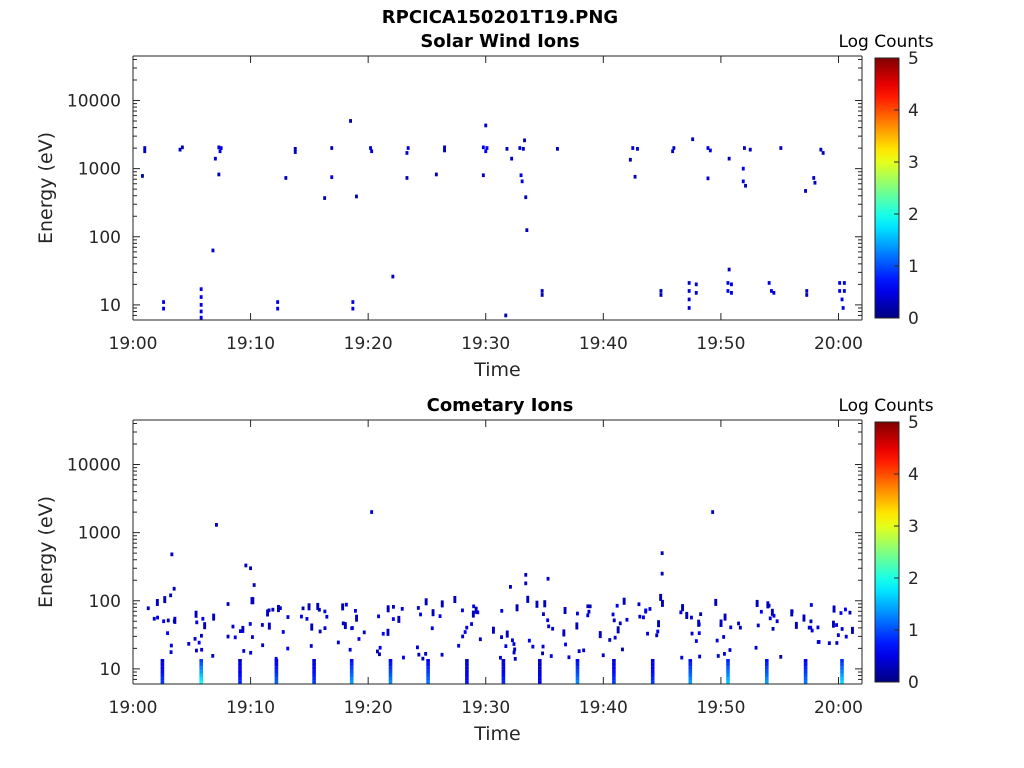 The width and height of the screenshot is (1024, 768). I want to click on y-tick-label: 10, so click(110, 670).